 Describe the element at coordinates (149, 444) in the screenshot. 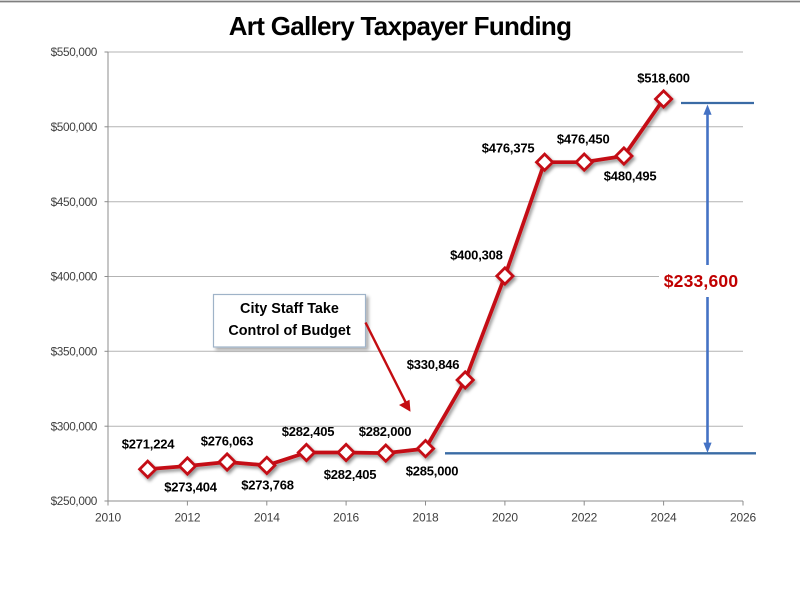

I see `svg-text: $271,224` at that location.